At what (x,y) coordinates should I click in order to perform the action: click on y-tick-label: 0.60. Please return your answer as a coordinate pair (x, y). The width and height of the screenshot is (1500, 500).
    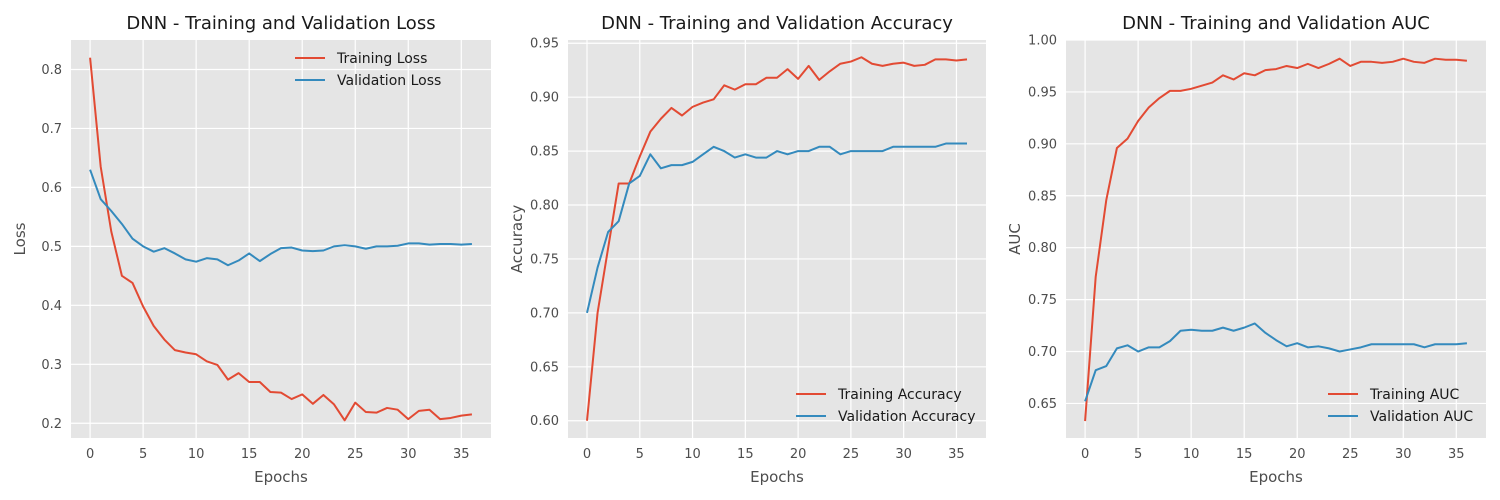
    Looking at the image, I should click on (544, 421).